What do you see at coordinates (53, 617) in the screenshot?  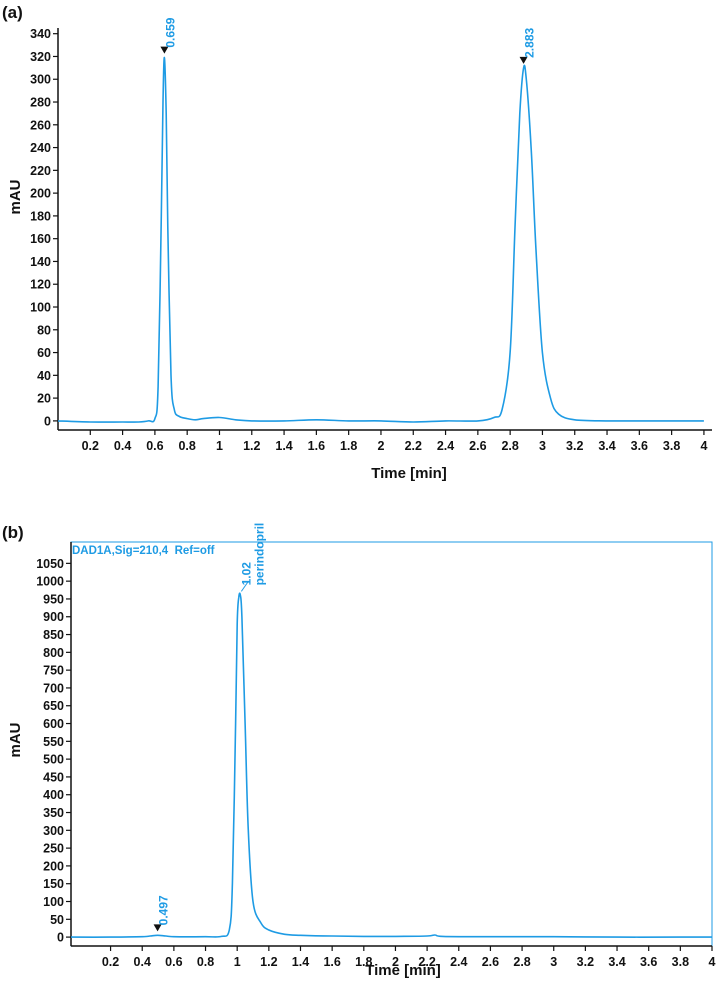 I see `chart-b-y-tick-label: 900` at bounding box center [53, 617].